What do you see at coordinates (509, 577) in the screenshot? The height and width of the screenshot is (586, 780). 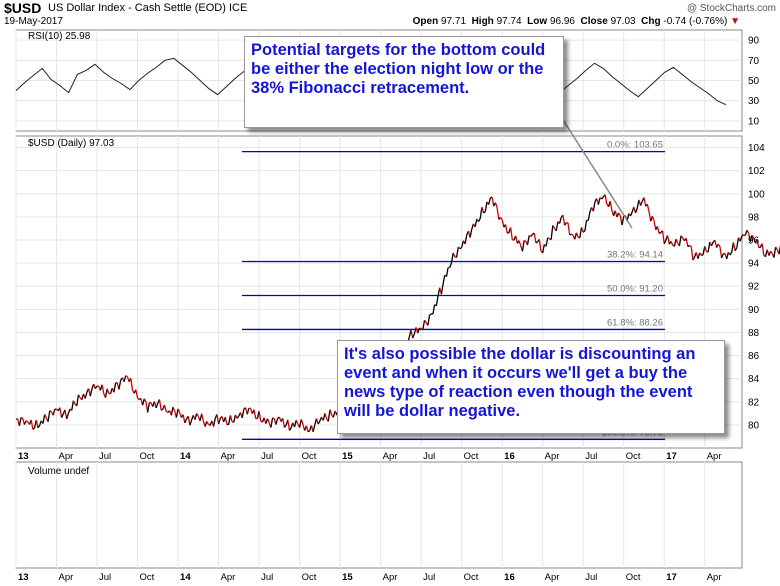 I see `x-tick-label: 16` at bounding box center [509, 577].